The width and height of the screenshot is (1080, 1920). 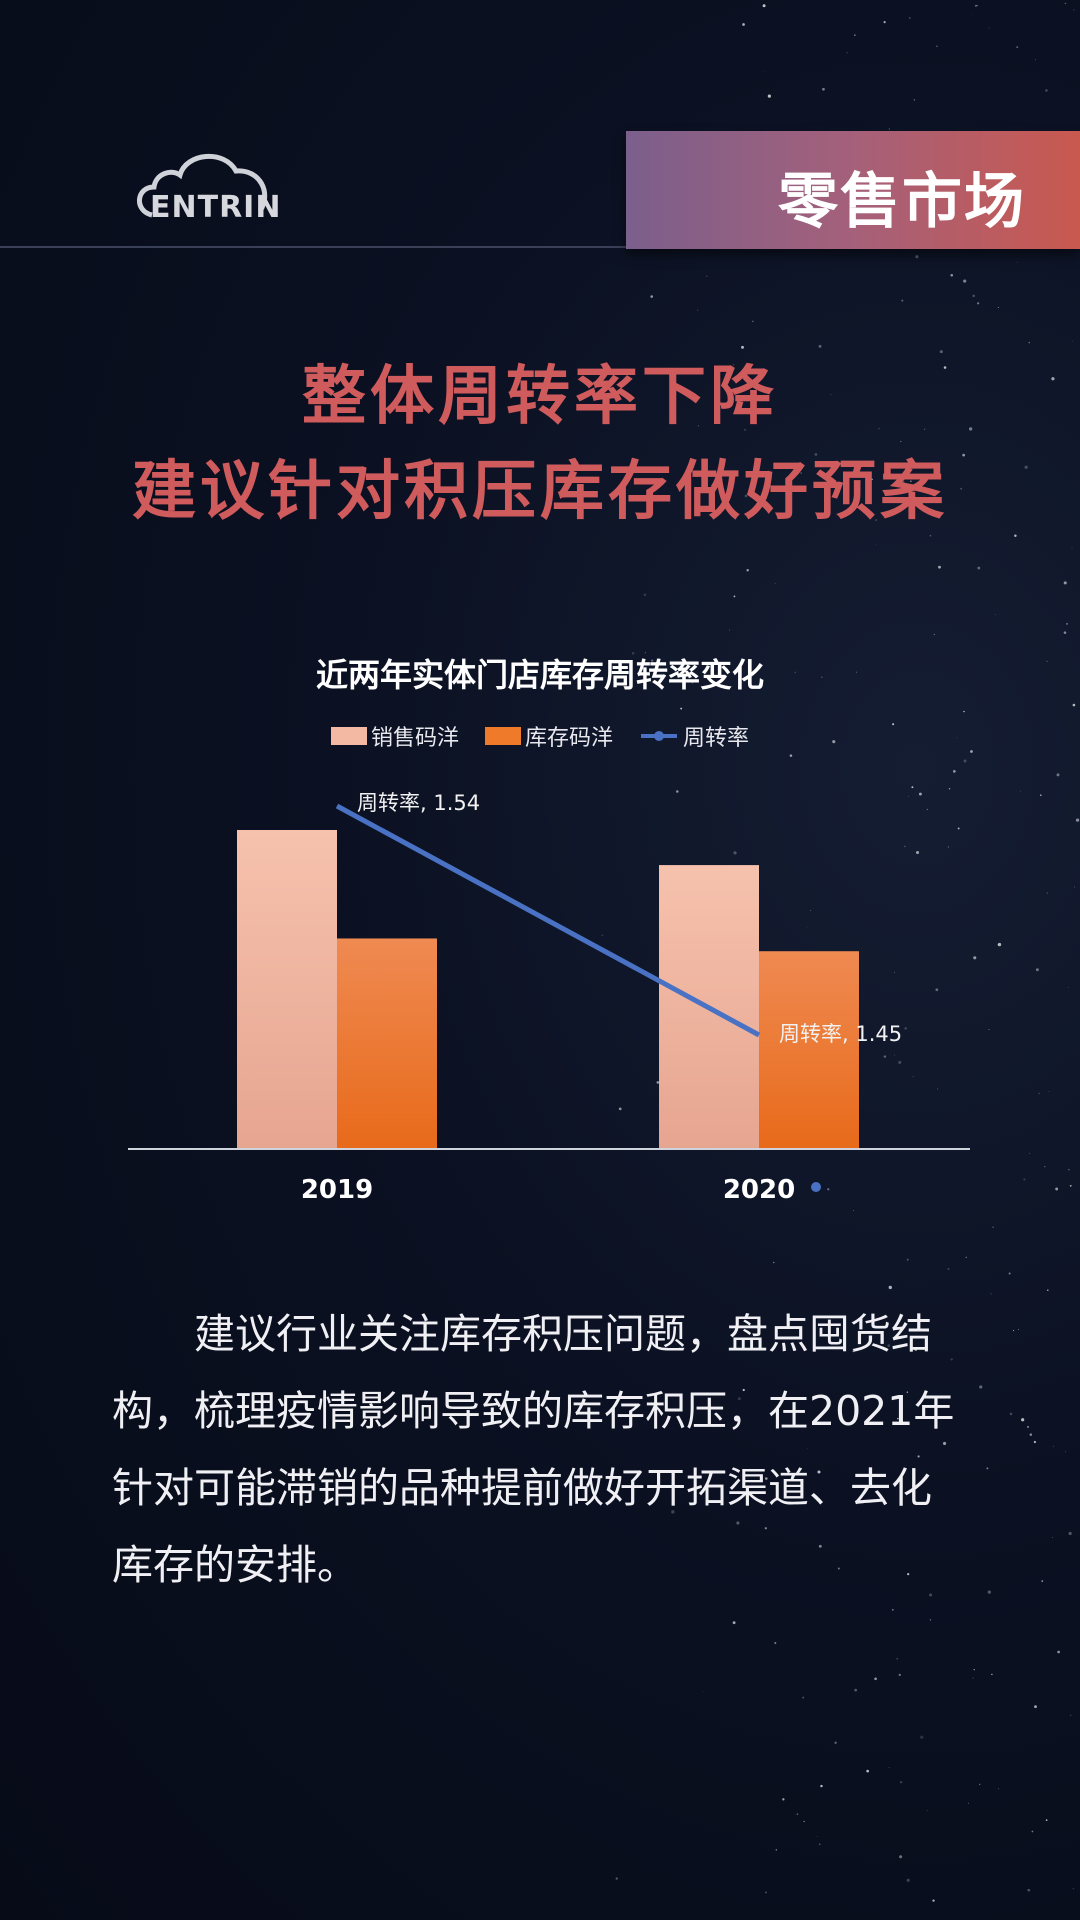 I want to click on legend-swatch, so click(x=502, y=736).